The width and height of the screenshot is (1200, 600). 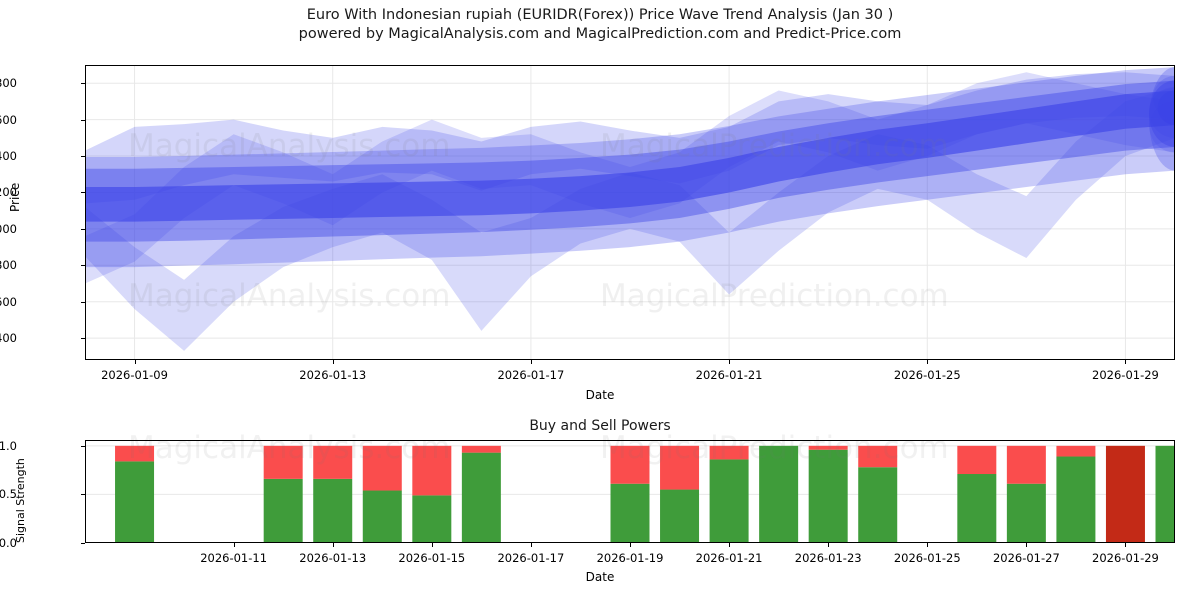 What do you see at coordinates (8, 301) in the screenshot?
I see `price-ytick-label: 18600` at bounding box center [8, 301].